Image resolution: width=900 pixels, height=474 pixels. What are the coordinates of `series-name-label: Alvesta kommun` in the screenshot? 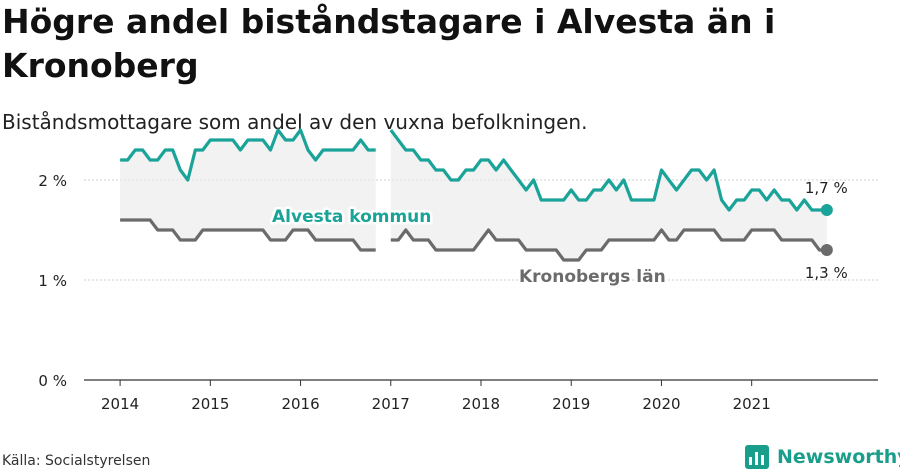 It's located at (351, 217).